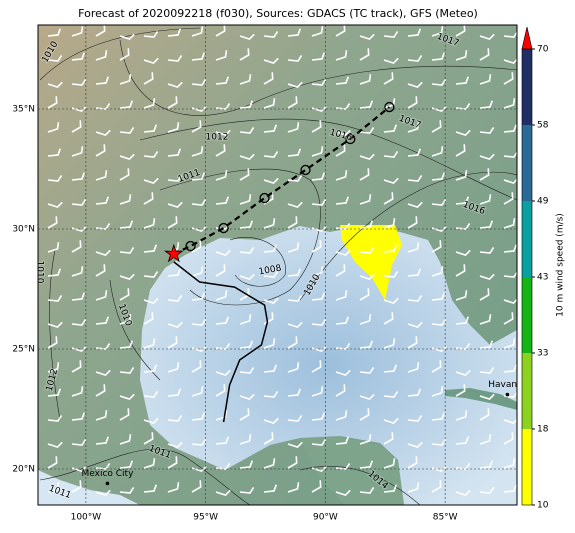  What do you see at coordinates (445, 518) in the screenshot?
I see `lon-tick-label: 85°W` at bounding box center [445, 518].